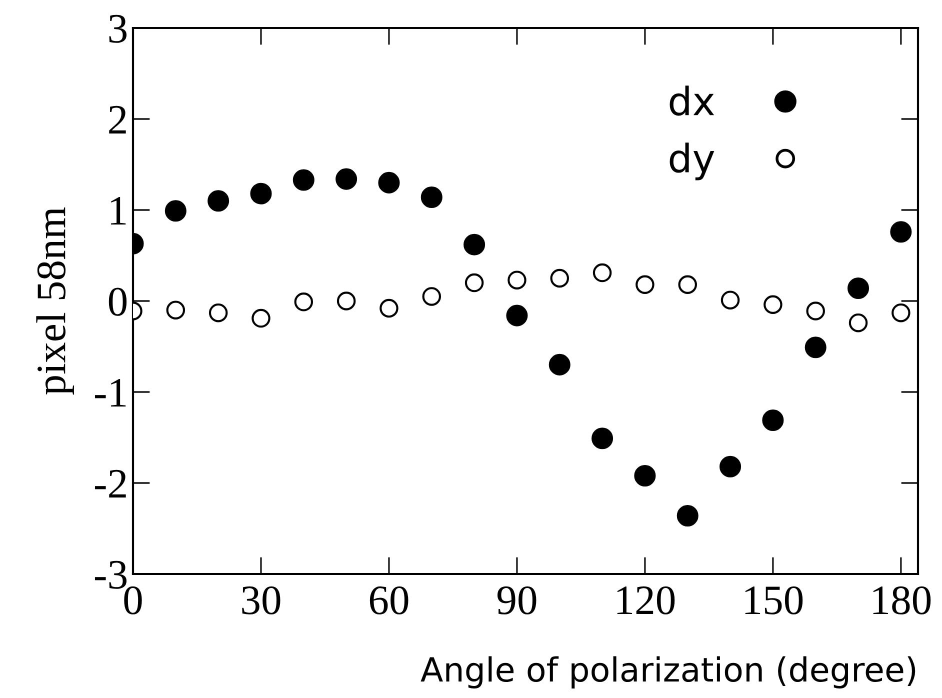  What do you see at coordinates (516, 600) in the screenshot?
I see `x-tick-label: 90` at bounding box center [516, 600].